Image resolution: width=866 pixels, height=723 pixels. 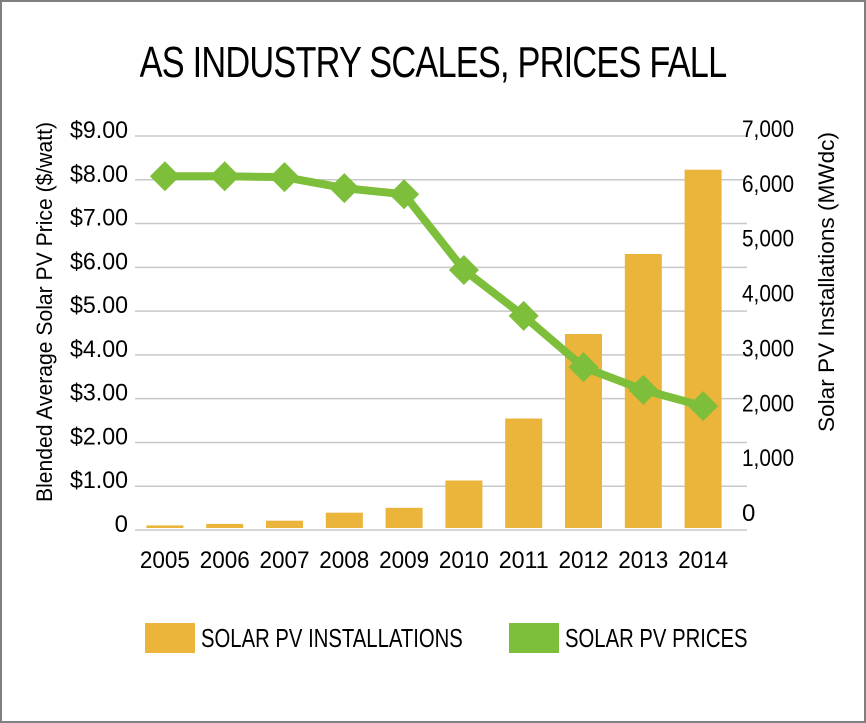 What do you see at coordinates (99, 393) in the screenshot?
I see `left-tick-label: $3.00` at bounding box center [99, 393].